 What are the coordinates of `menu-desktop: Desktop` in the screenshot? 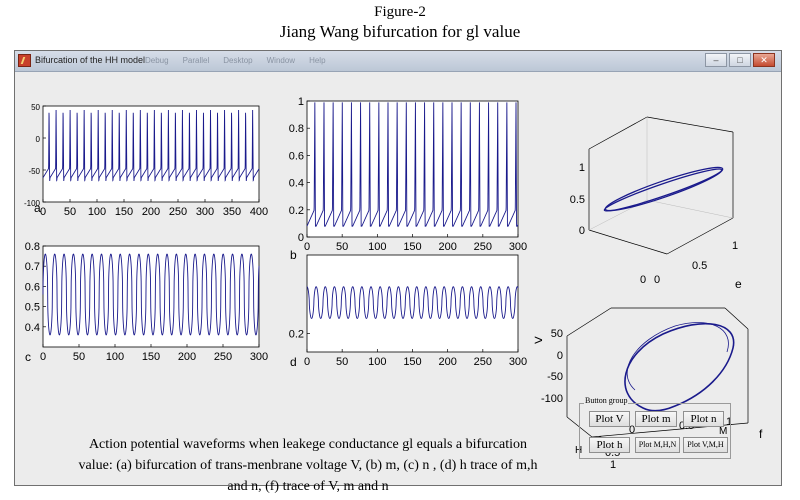 It's located at (238, 60).